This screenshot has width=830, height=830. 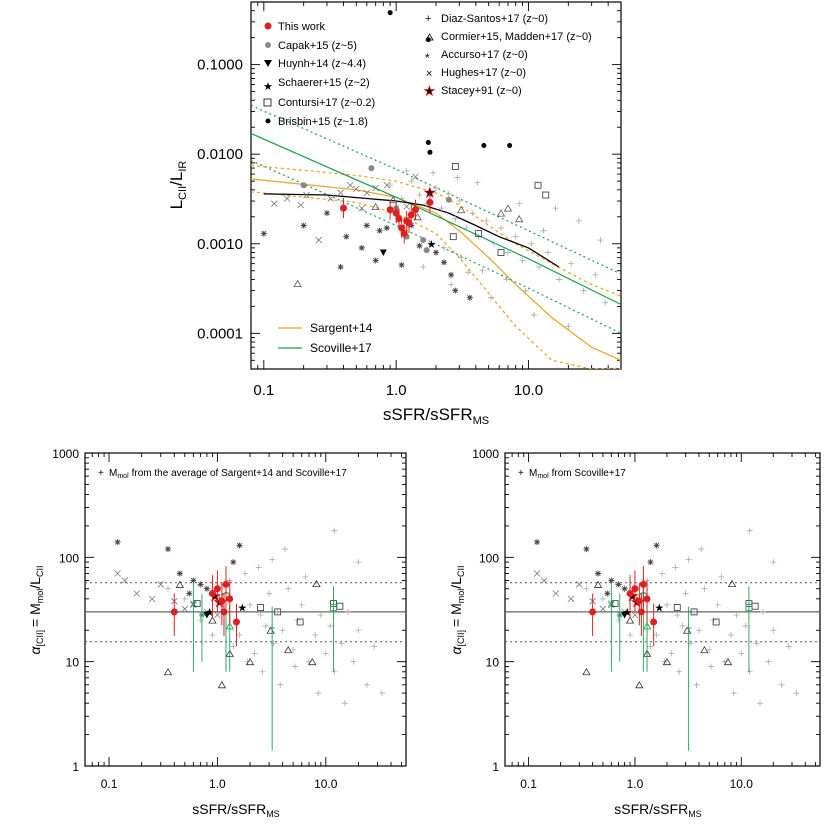 I want to click on legend-marker-schaerer: ★, so click(x=268, y=87).